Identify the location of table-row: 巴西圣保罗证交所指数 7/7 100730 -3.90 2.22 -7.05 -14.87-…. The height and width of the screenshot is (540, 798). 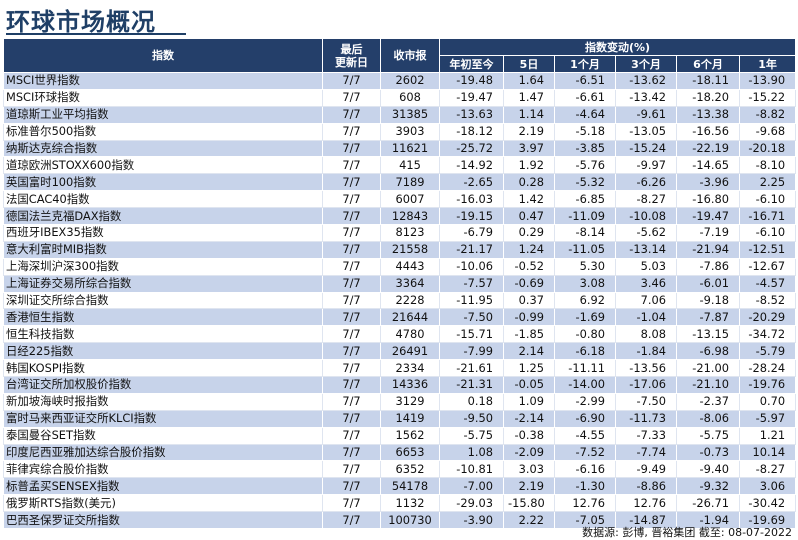
(400, 520).